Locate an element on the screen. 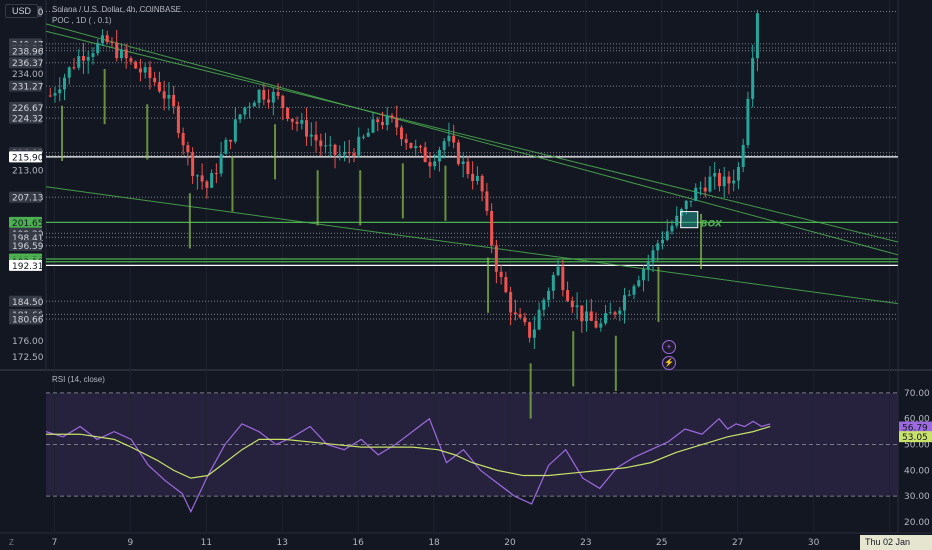  price-label-bg-236.37 is located at coordinates (25, 63).